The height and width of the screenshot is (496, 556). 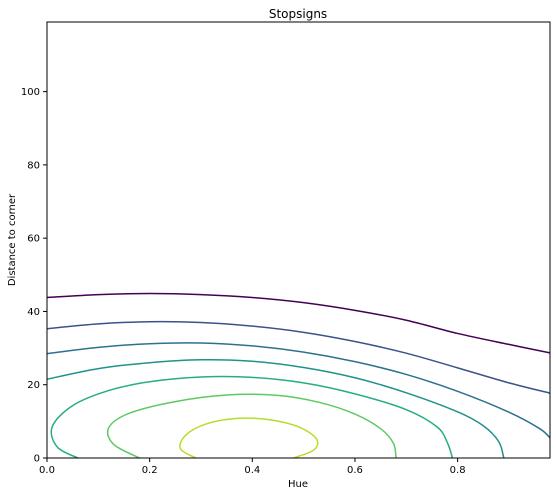 What do you see at coordinates (33, 312) in the screenshot?
I see `y-tick-label: 40` at bounding box center [33, 312].